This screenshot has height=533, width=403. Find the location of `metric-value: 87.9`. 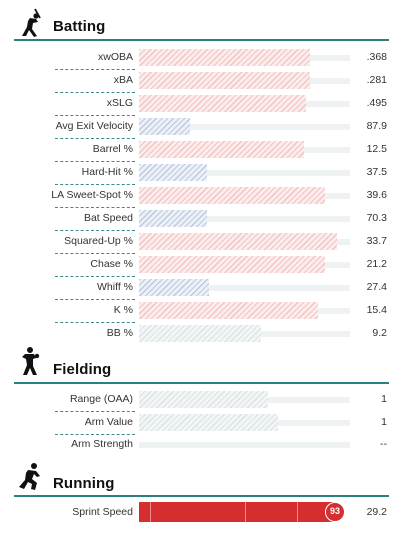

metric-value: 87.9 is located at coordinates (376, 126).